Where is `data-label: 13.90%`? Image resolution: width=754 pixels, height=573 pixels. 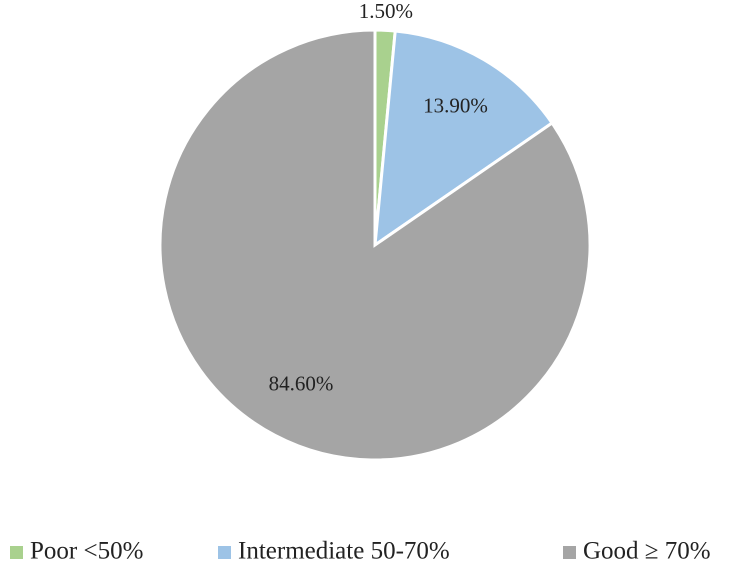
data-label: 13.90% is located at coordinates (455, 106).